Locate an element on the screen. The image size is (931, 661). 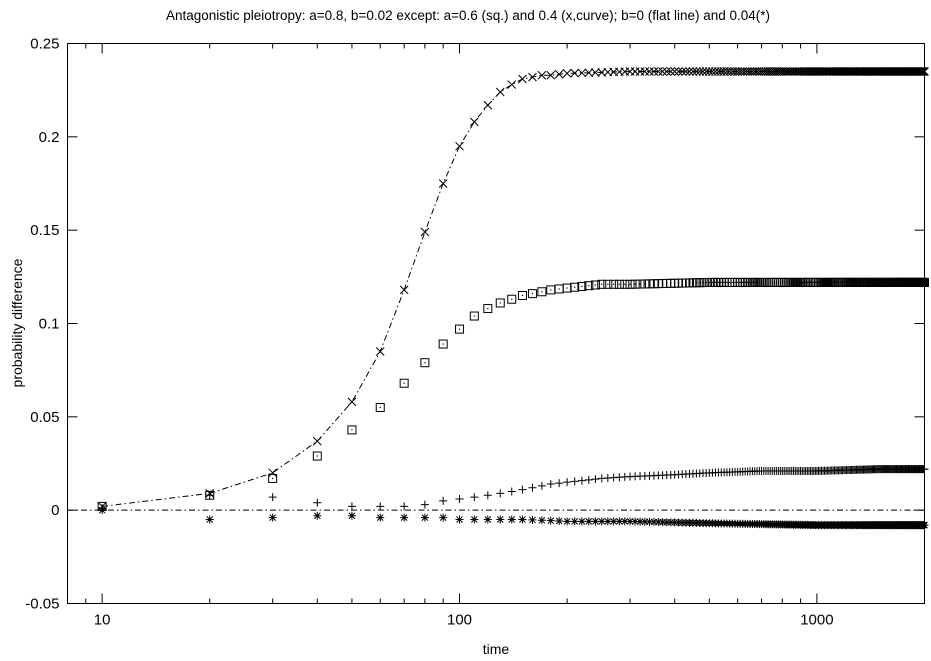
y-tick-label: 0.05 is located at coordinates (44, 417).